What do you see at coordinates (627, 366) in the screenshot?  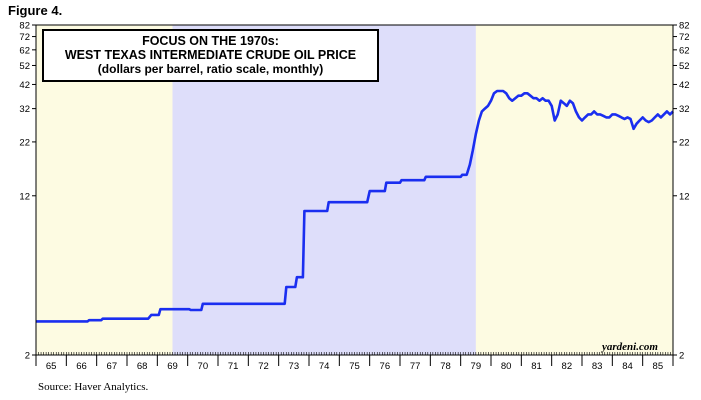 I see `x-tick-label: 84` at bounding box center [627, 366].